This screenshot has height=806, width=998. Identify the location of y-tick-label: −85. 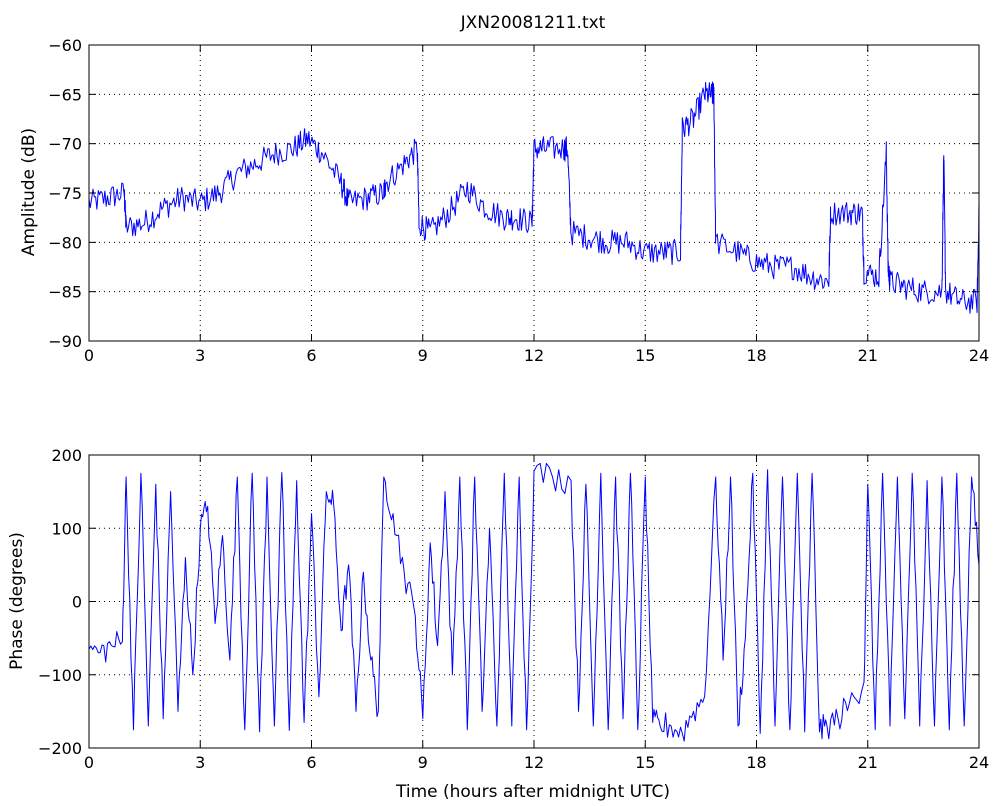
(65, 292).